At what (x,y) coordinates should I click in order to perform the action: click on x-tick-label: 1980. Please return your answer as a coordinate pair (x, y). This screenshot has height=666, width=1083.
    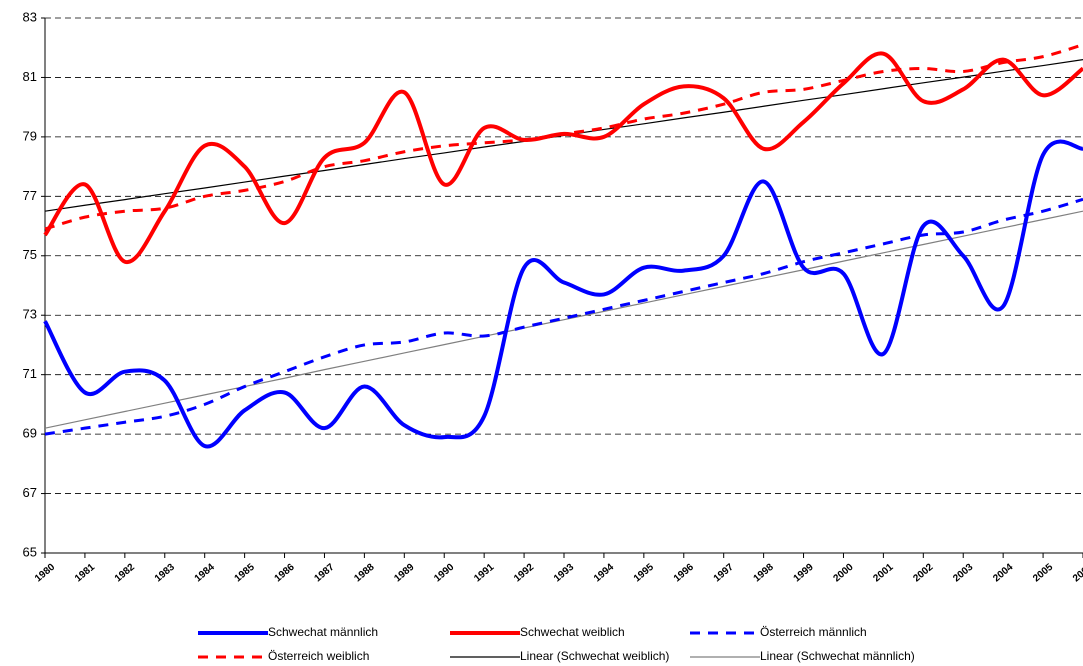
    Looking at the image, I should click on (45, 572).